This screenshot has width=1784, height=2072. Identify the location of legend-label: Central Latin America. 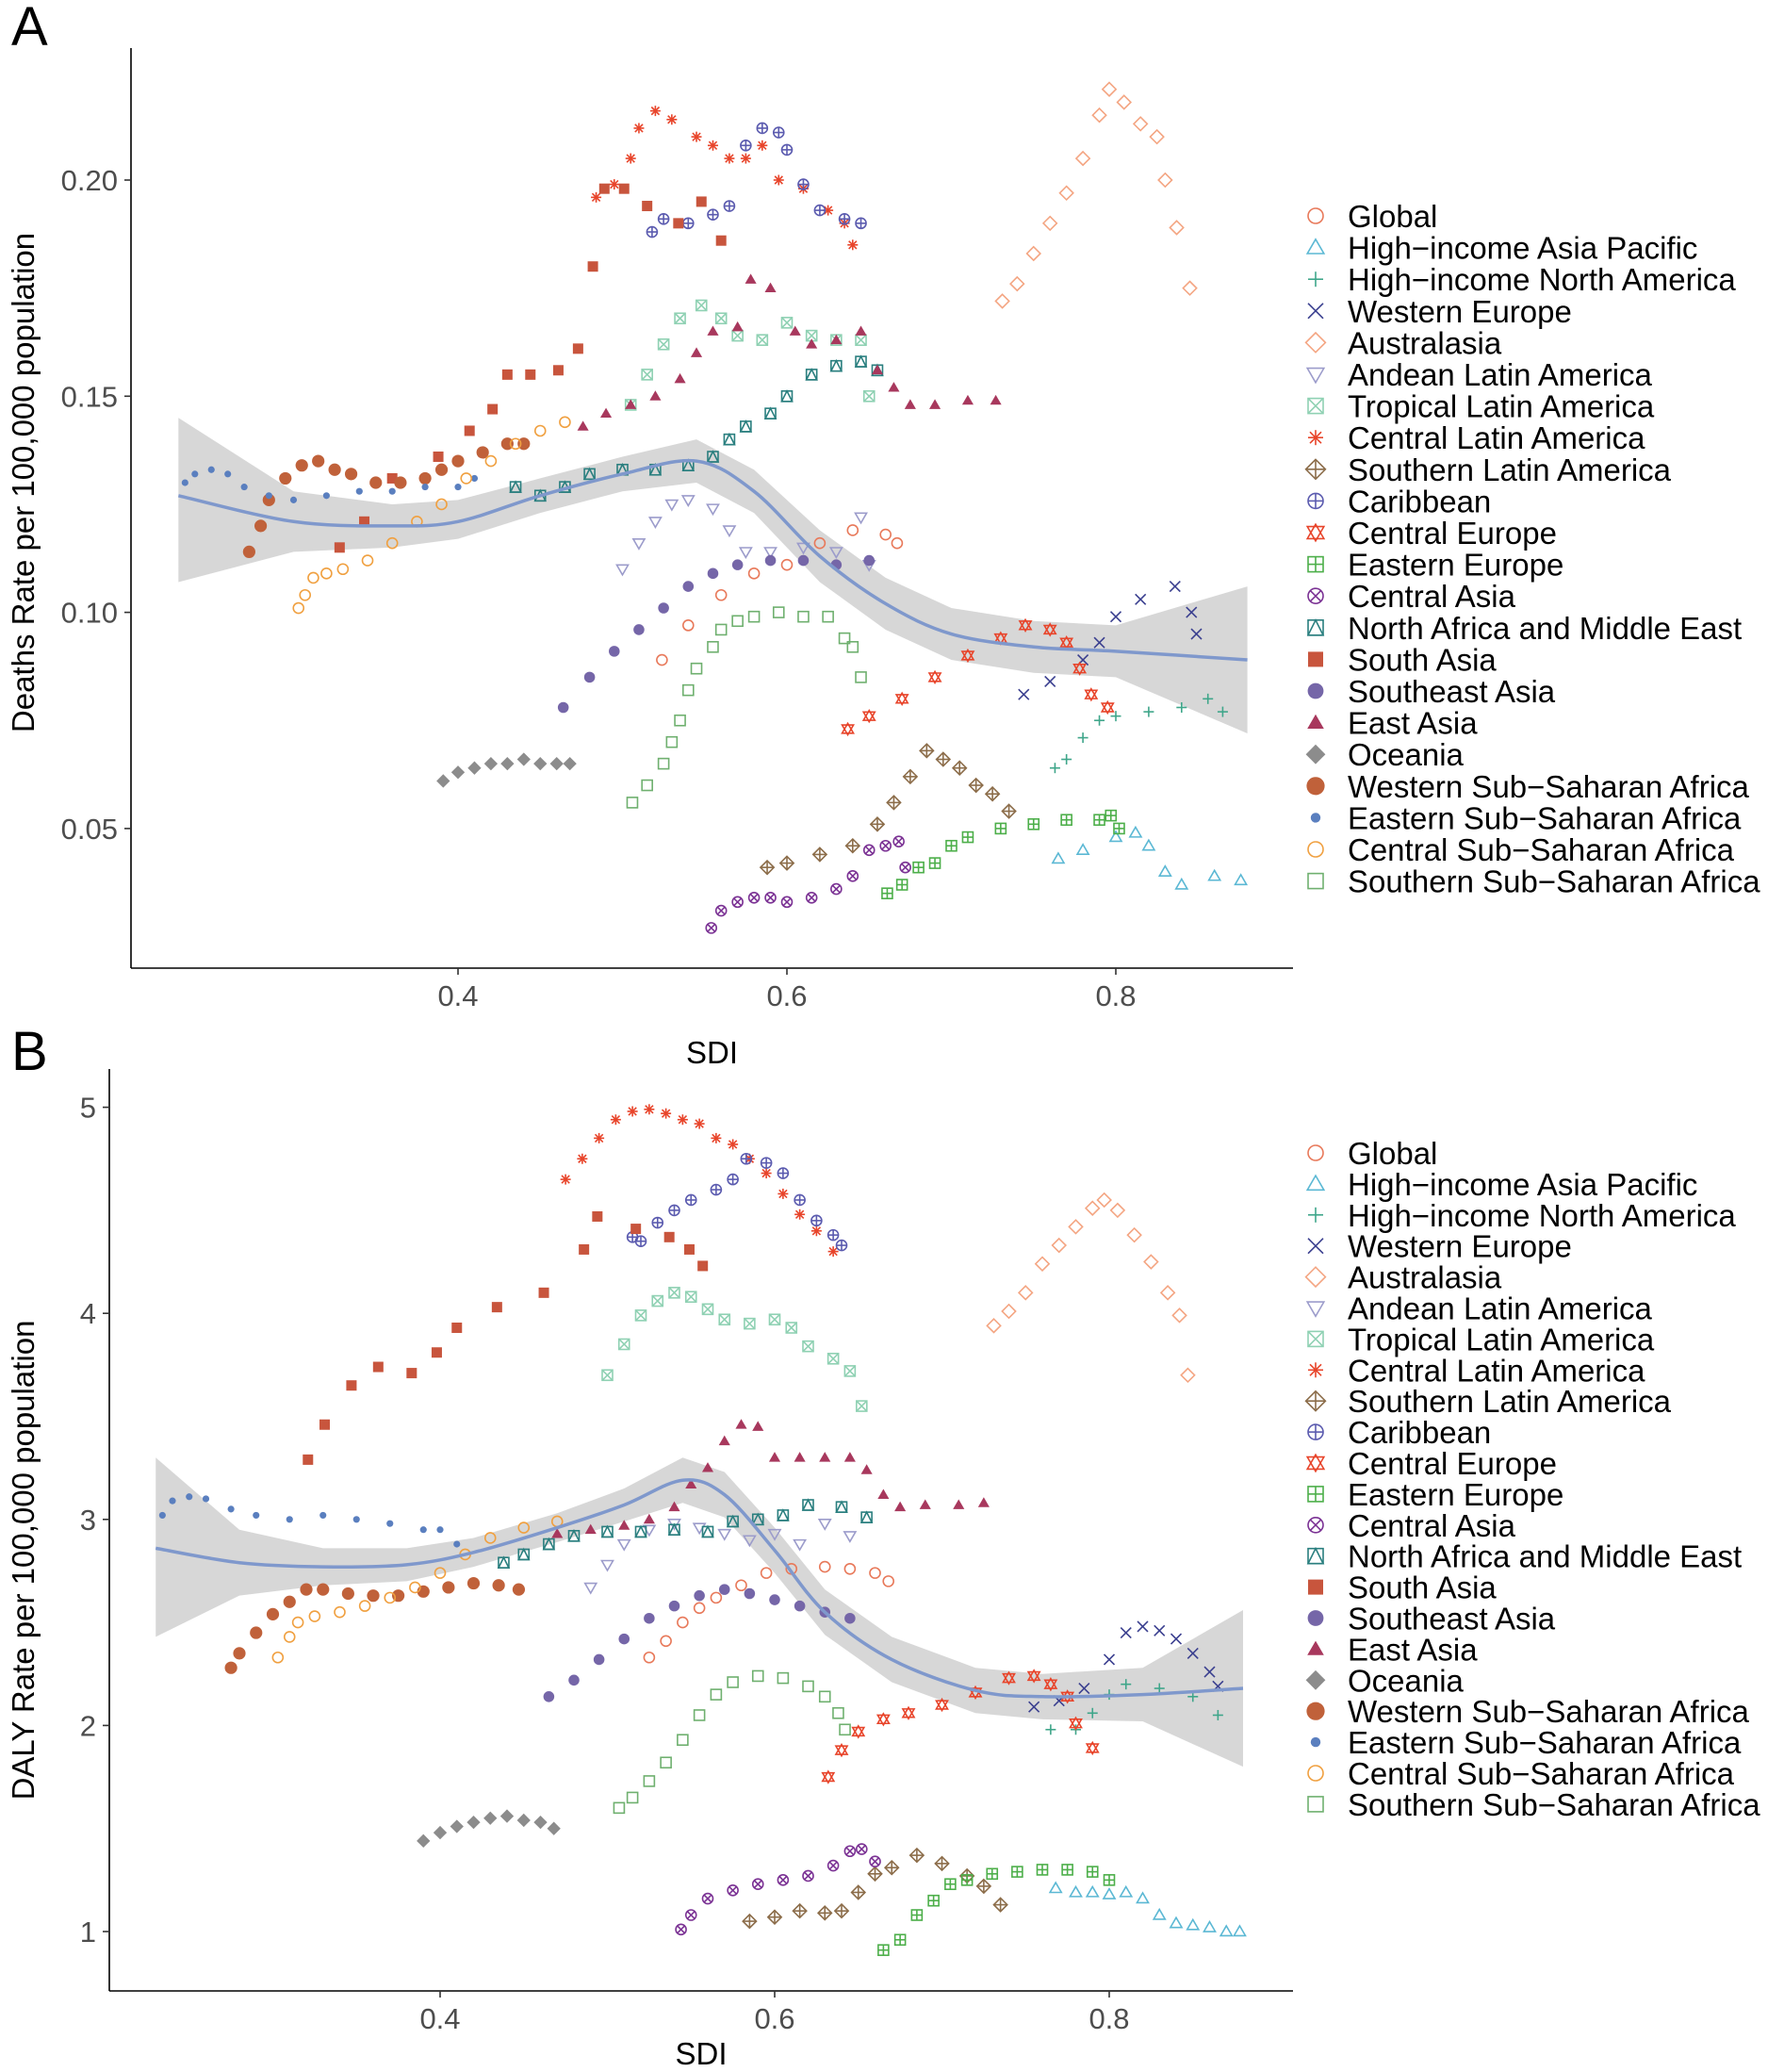
(1496, 1370).